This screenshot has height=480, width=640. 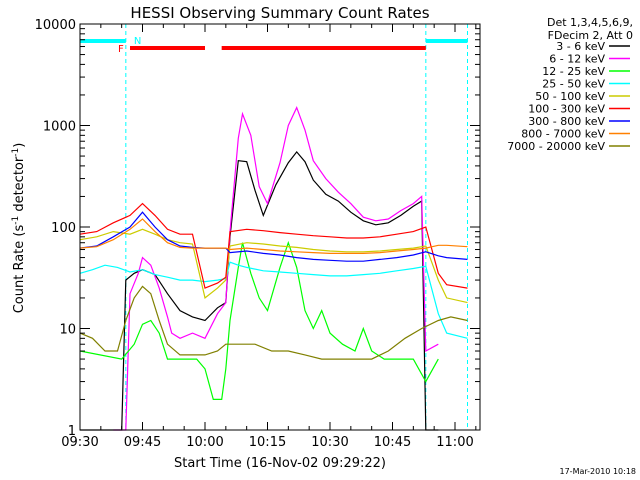 What do you see at coordinates (63, 228) in the screenshot?
I see `y-tick-label: 100` at bounding box center [63, 228].